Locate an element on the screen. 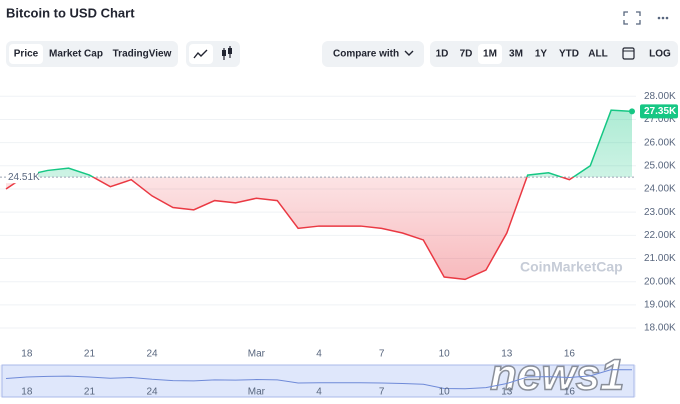  range-active is located at coordinates (490, 54).